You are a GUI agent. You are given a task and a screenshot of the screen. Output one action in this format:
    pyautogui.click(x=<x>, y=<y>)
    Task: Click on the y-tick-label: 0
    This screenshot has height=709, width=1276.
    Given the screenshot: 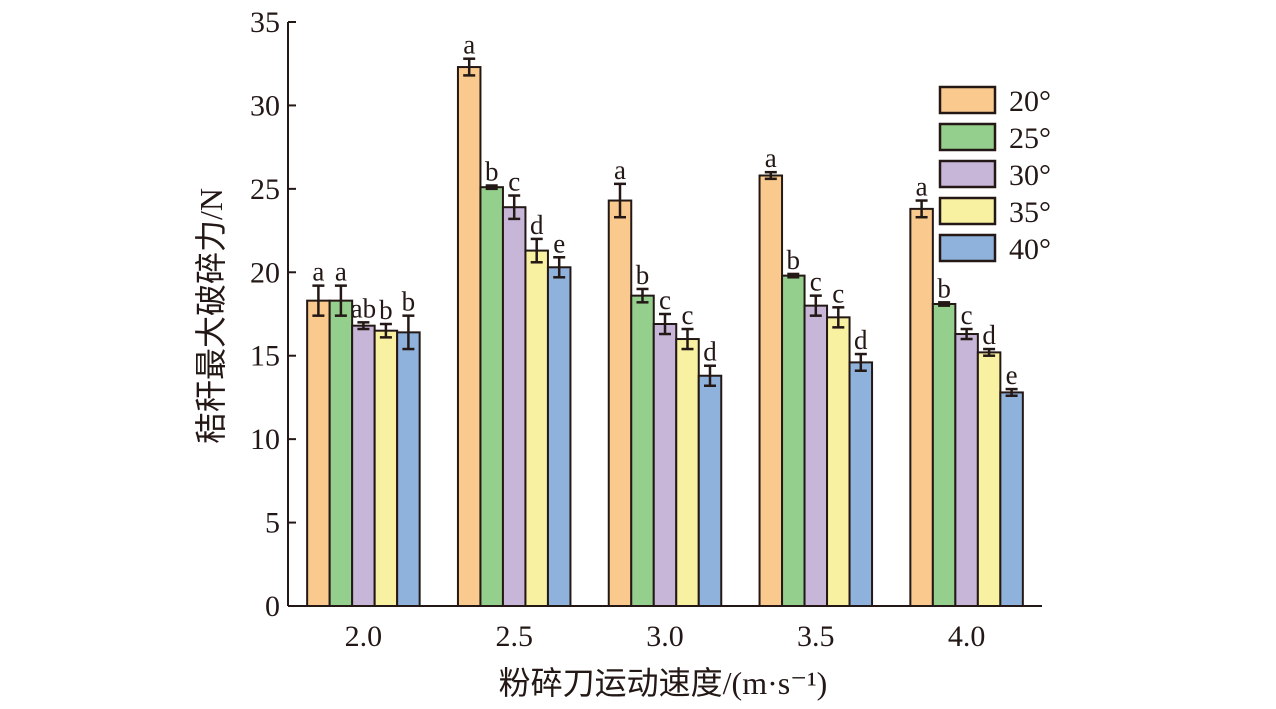 What is the action you would take?
    pyautogui.click(x=272, y=606)
    